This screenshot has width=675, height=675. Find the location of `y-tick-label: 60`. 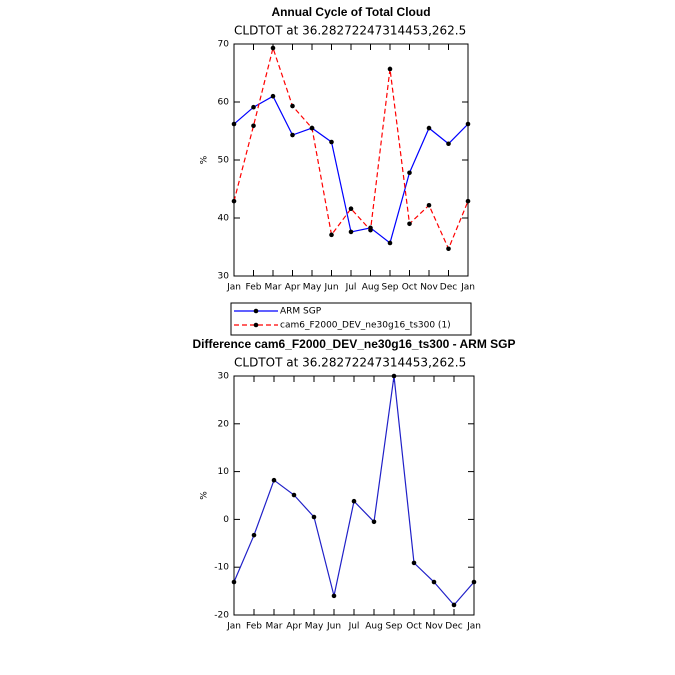

y-tick-label: 60 is located at coordinates (224, 103).